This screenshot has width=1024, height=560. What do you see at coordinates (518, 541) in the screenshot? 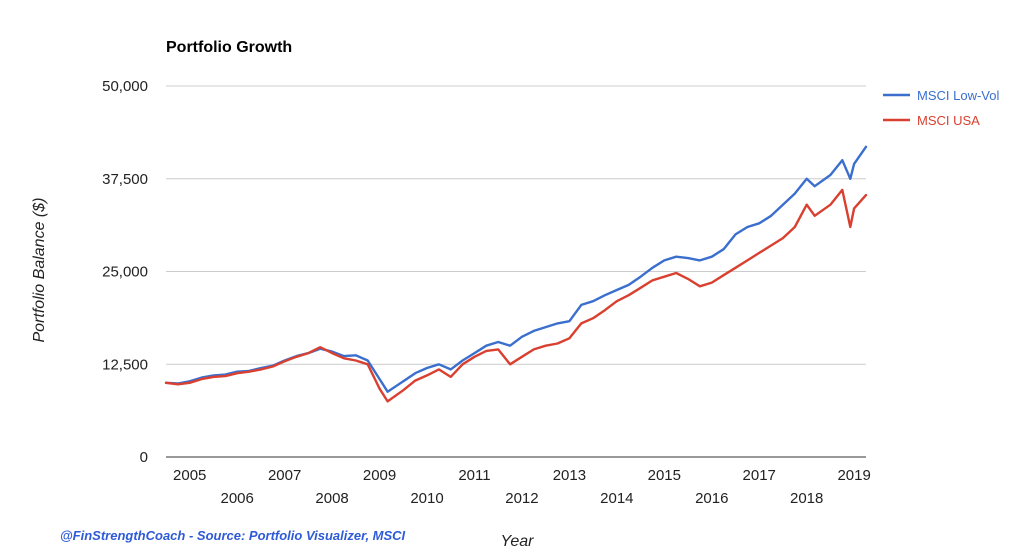
I see `x-axis-label: Year` at bounding box center [518, 541].